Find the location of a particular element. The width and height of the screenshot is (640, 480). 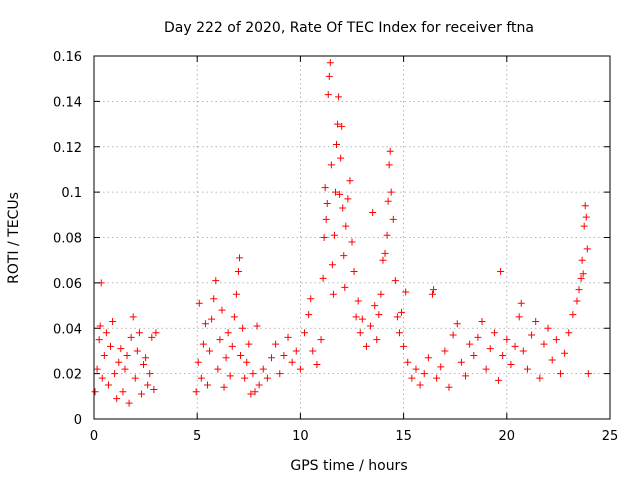

y-tick-label: 0.02 is located at coordinates (67, 375).